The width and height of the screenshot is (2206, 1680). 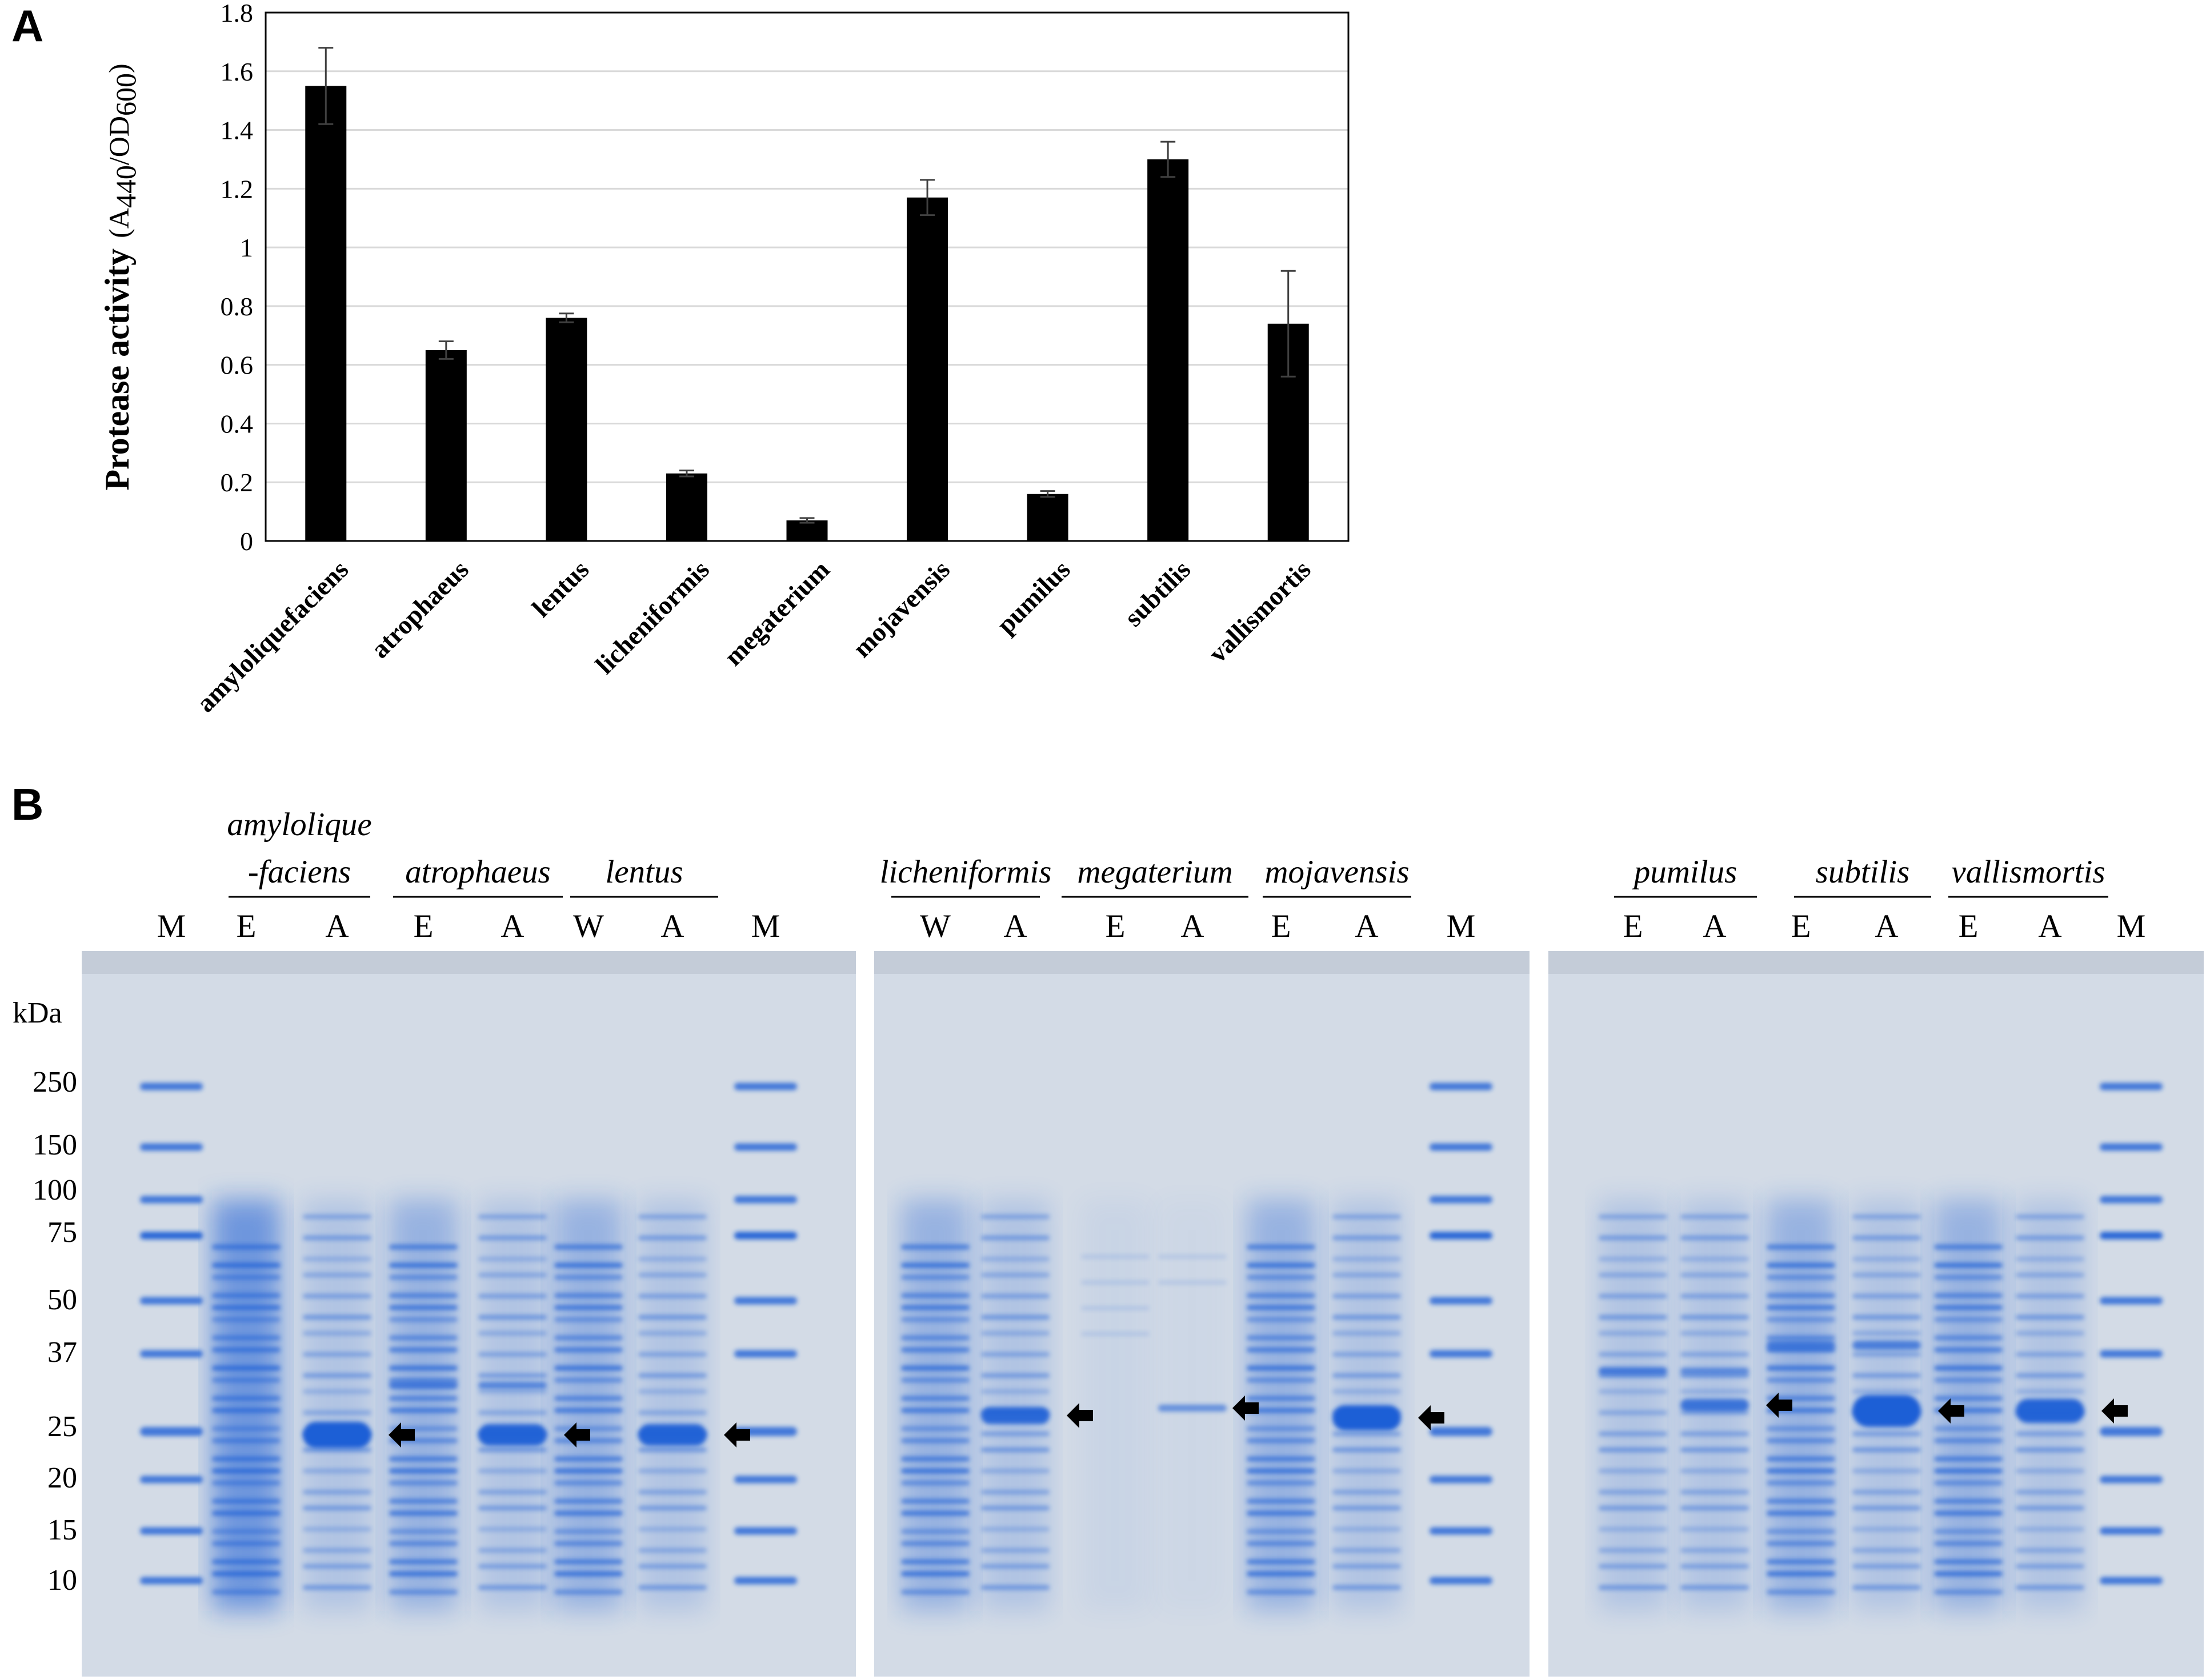 What do you see at coordinates (1047, 494) in the screenshot?
I see `error-bar` at bounding box center [1047, 494].